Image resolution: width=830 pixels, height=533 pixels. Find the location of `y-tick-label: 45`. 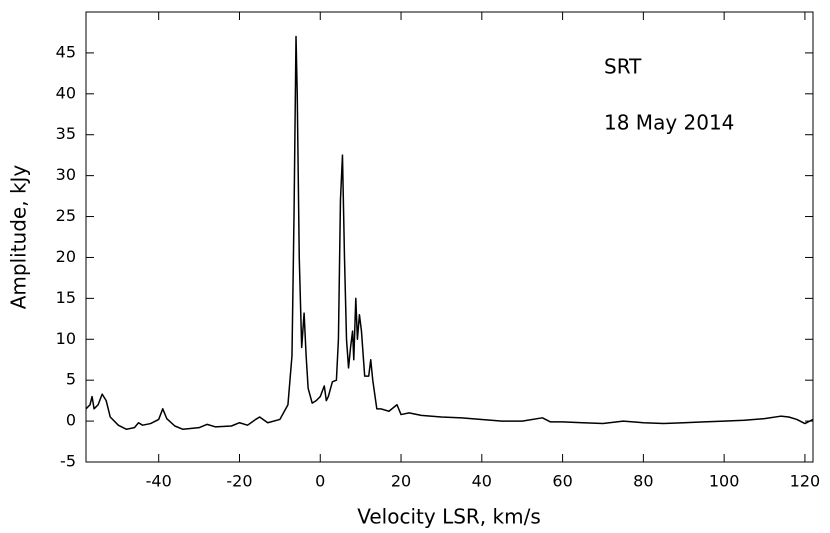

y-tick-label: 45 is located at coordinates (66, 51).